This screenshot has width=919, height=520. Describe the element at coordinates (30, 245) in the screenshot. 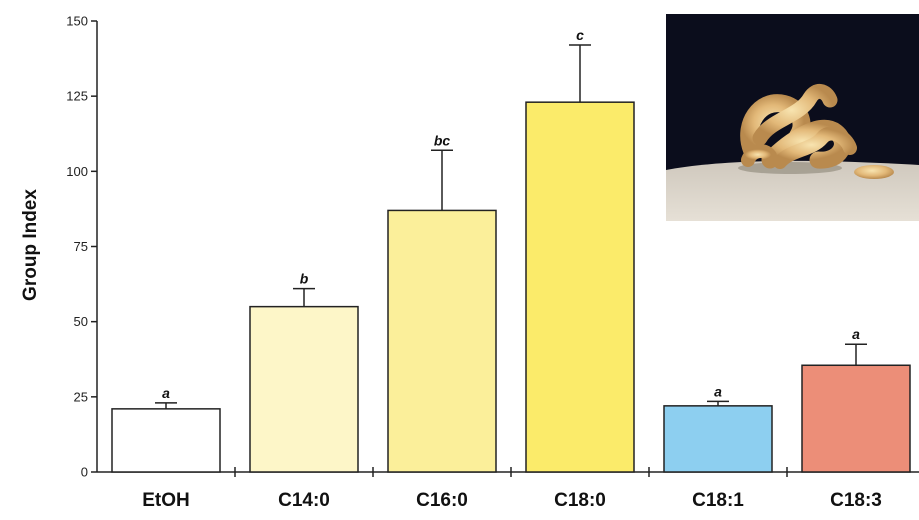

I see `y-axis-label: Group Index` at that location.